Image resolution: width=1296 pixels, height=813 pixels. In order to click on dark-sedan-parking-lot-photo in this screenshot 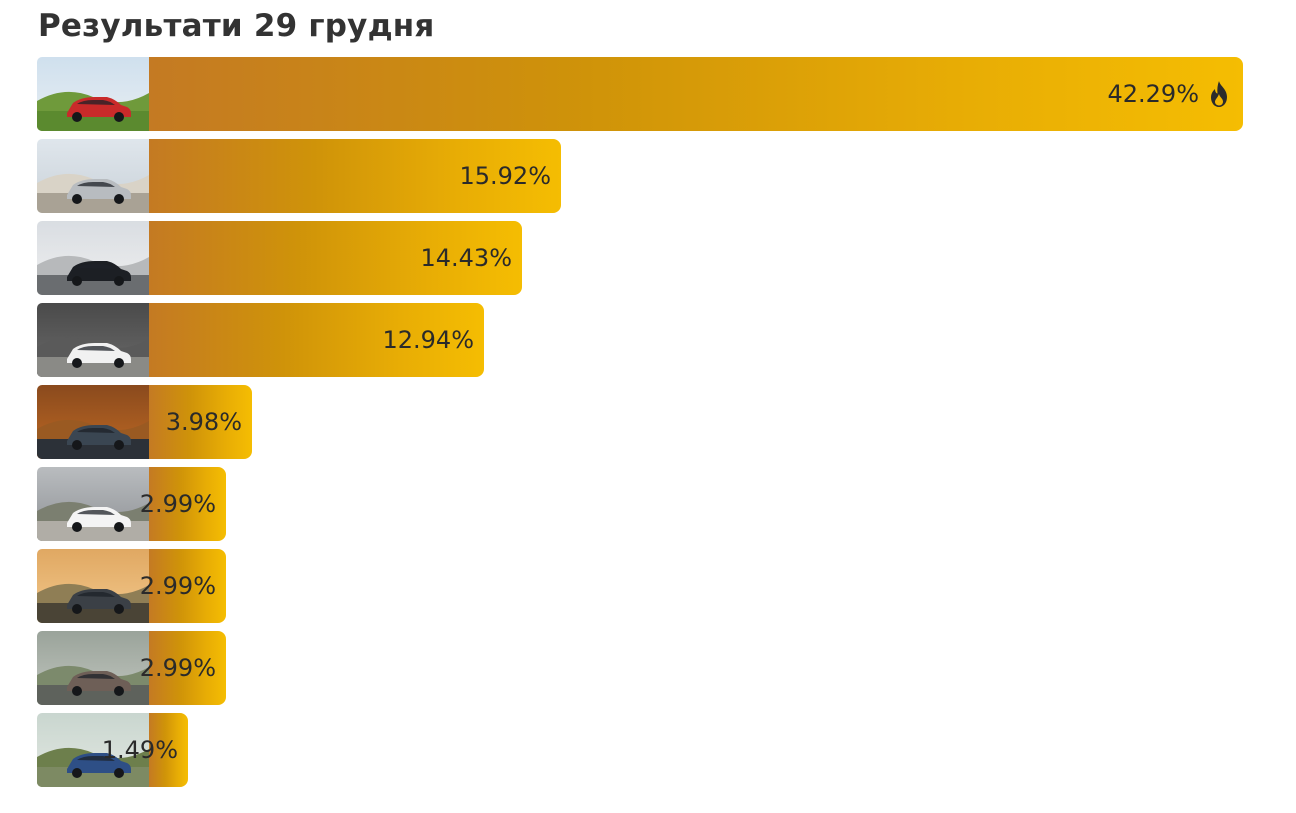, I will do `click(93, 258)`.